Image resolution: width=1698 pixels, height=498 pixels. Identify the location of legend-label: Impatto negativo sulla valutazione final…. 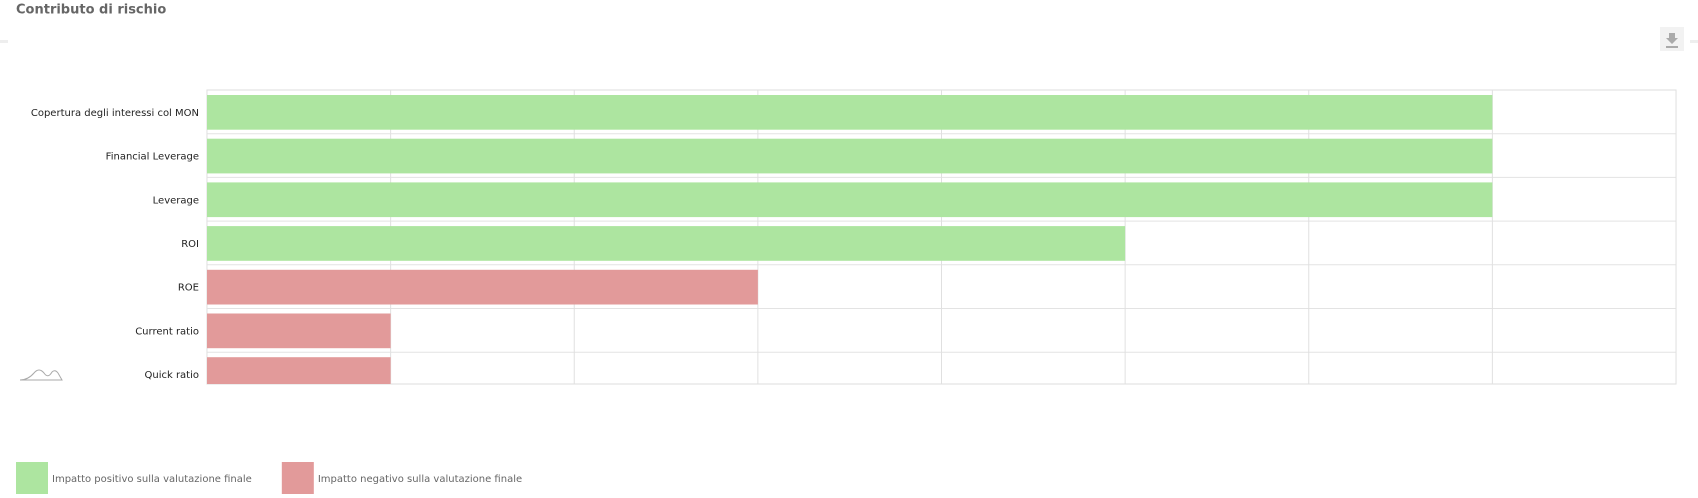
(420, 479).